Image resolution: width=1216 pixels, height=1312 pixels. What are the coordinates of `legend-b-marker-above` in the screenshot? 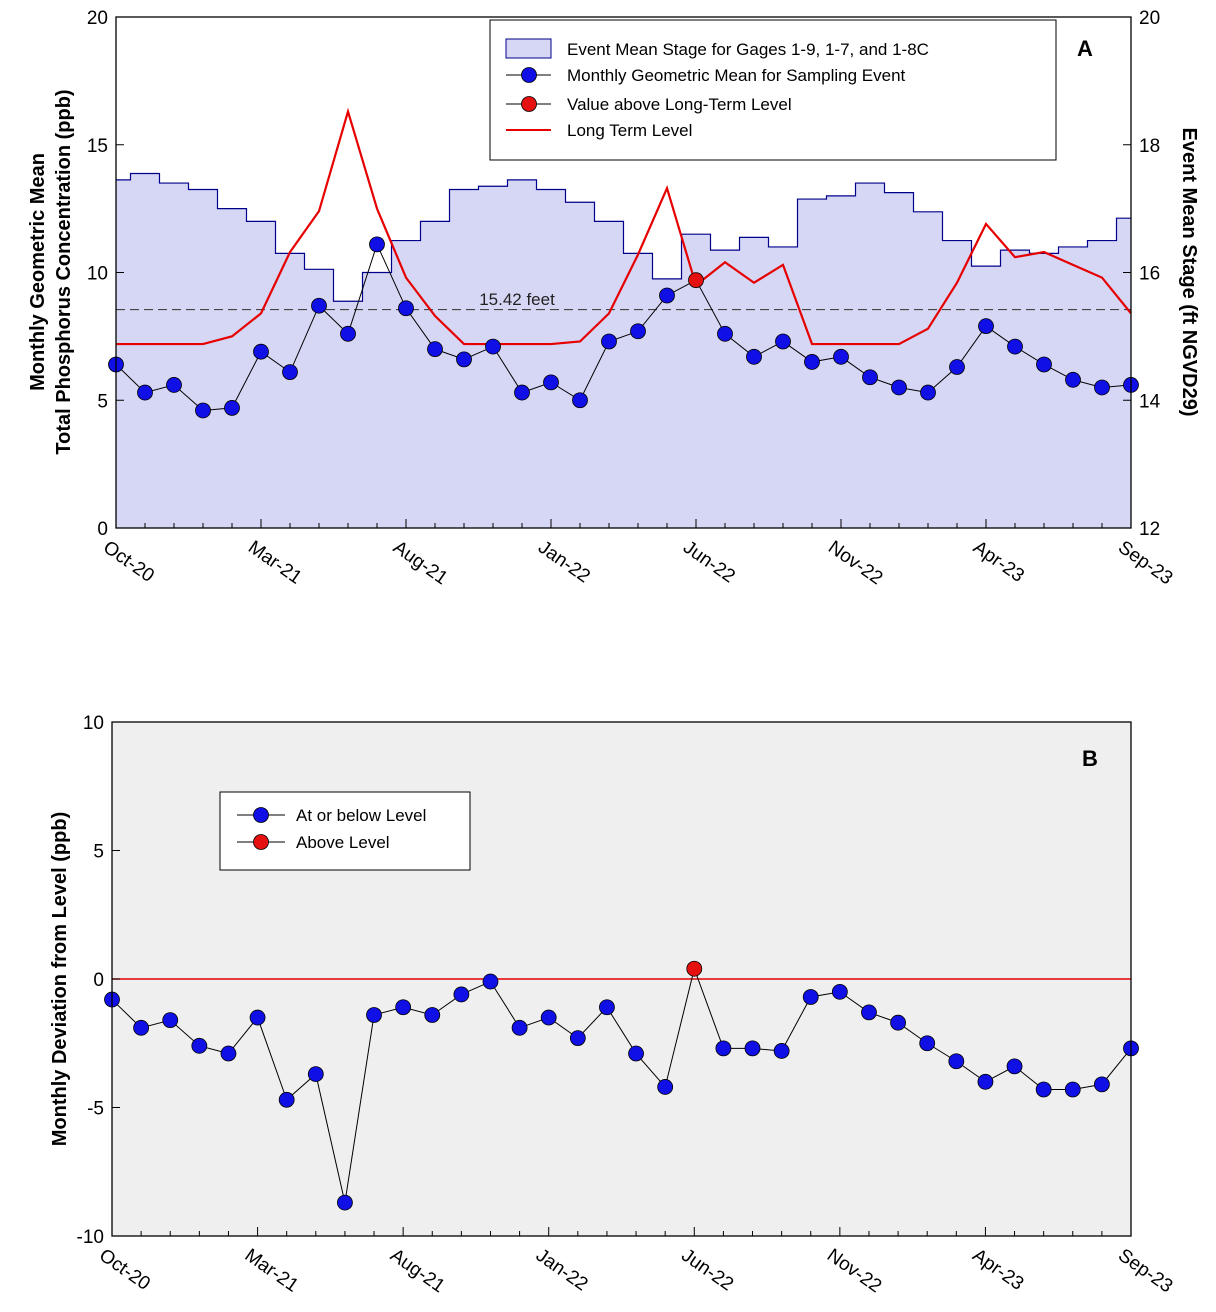 It's located at (261, 842).